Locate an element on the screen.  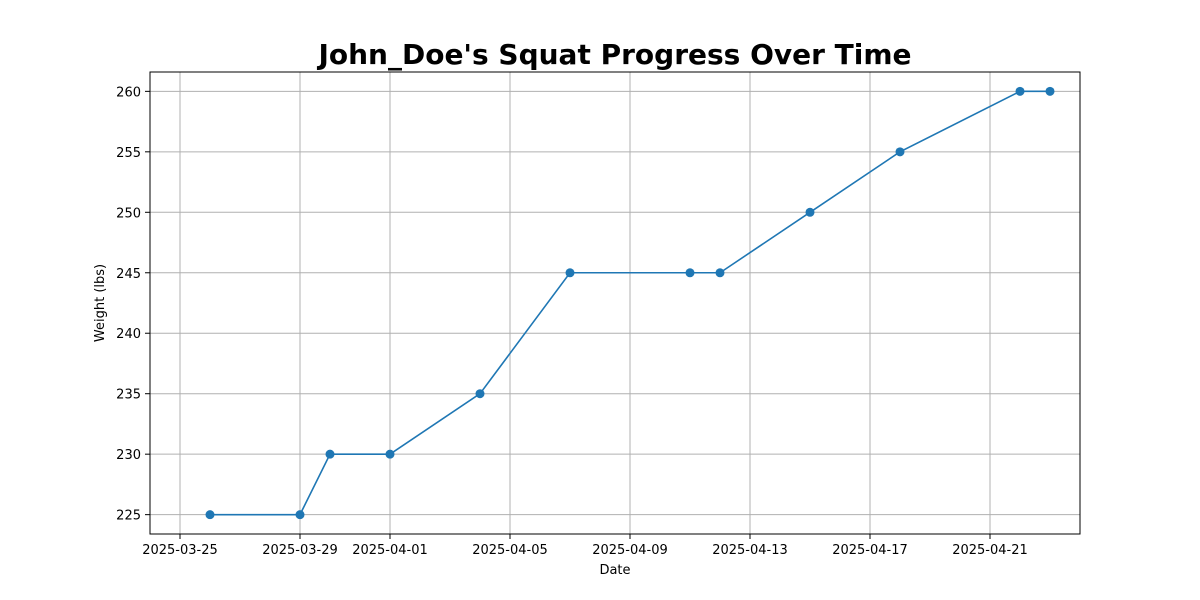
x-tick-label: 2025-04-13 is located at coordinates (750, 550).